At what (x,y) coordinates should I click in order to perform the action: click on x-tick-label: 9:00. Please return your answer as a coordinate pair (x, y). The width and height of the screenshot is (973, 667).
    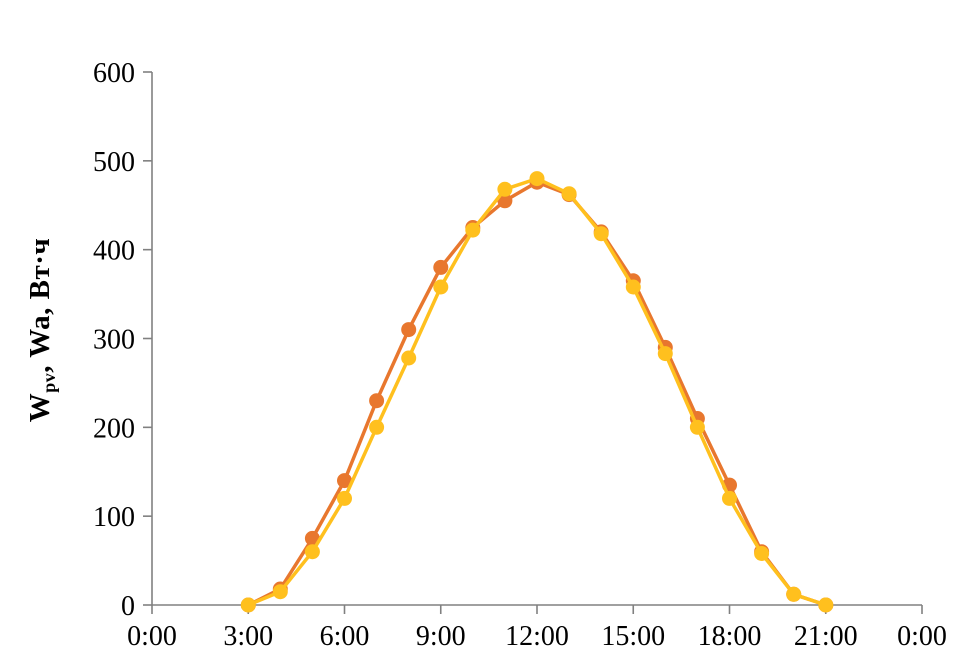
    Looking at the image, I should click on (441, 636).